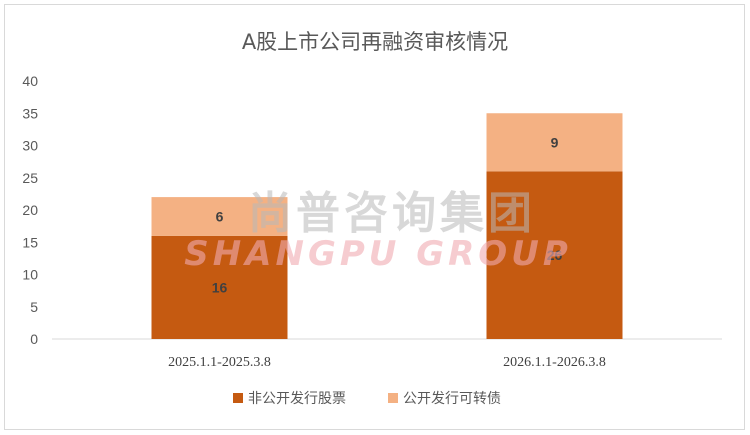 The width and height of the screenshot is (750, 435). I want to click on data-label: 16, so click(220, 287).